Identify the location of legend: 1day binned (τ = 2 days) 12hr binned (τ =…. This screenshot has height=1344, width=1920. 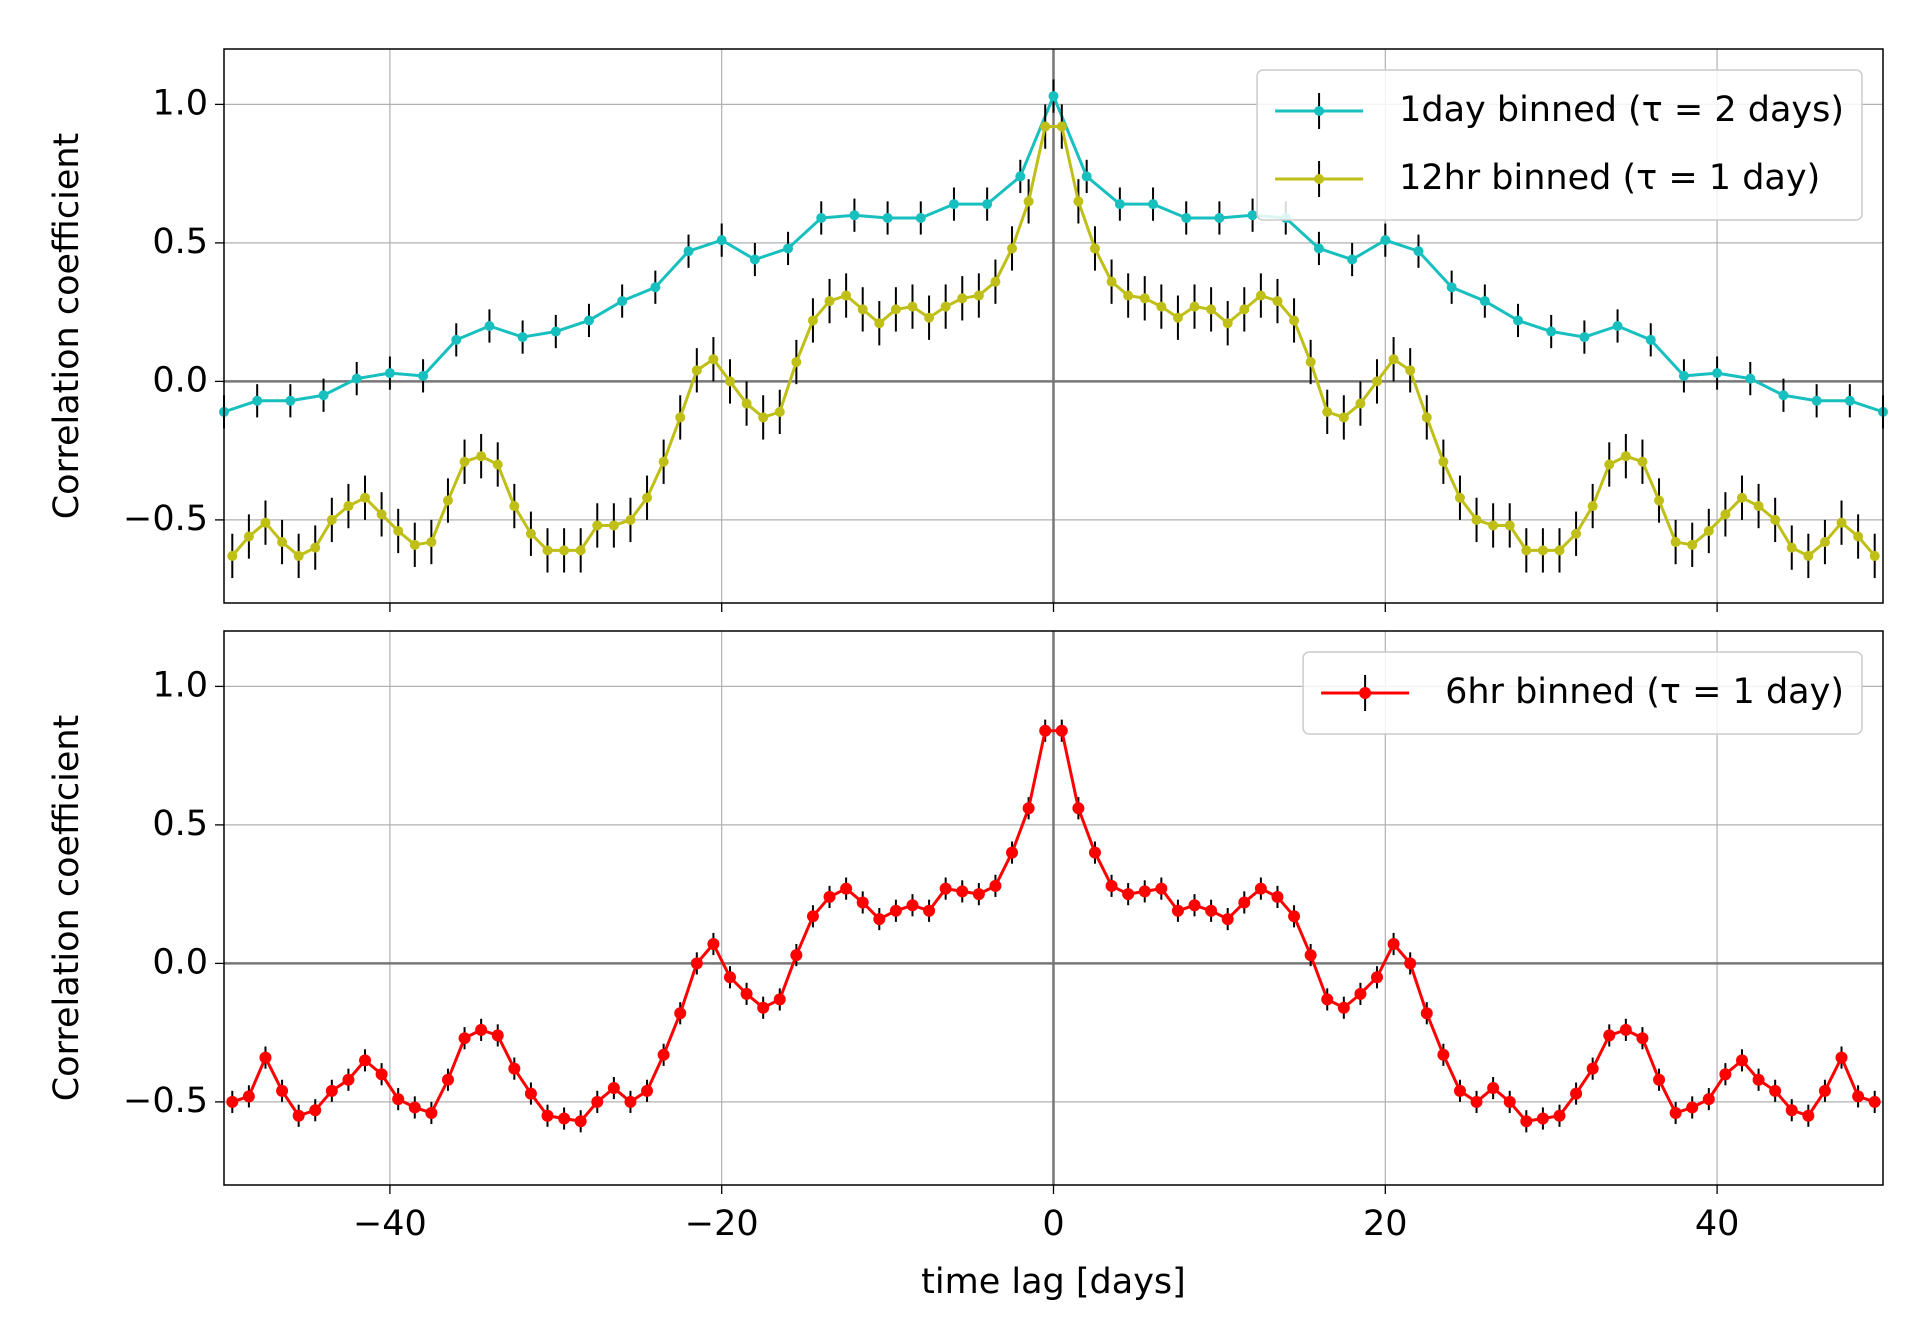
(1559, 145).